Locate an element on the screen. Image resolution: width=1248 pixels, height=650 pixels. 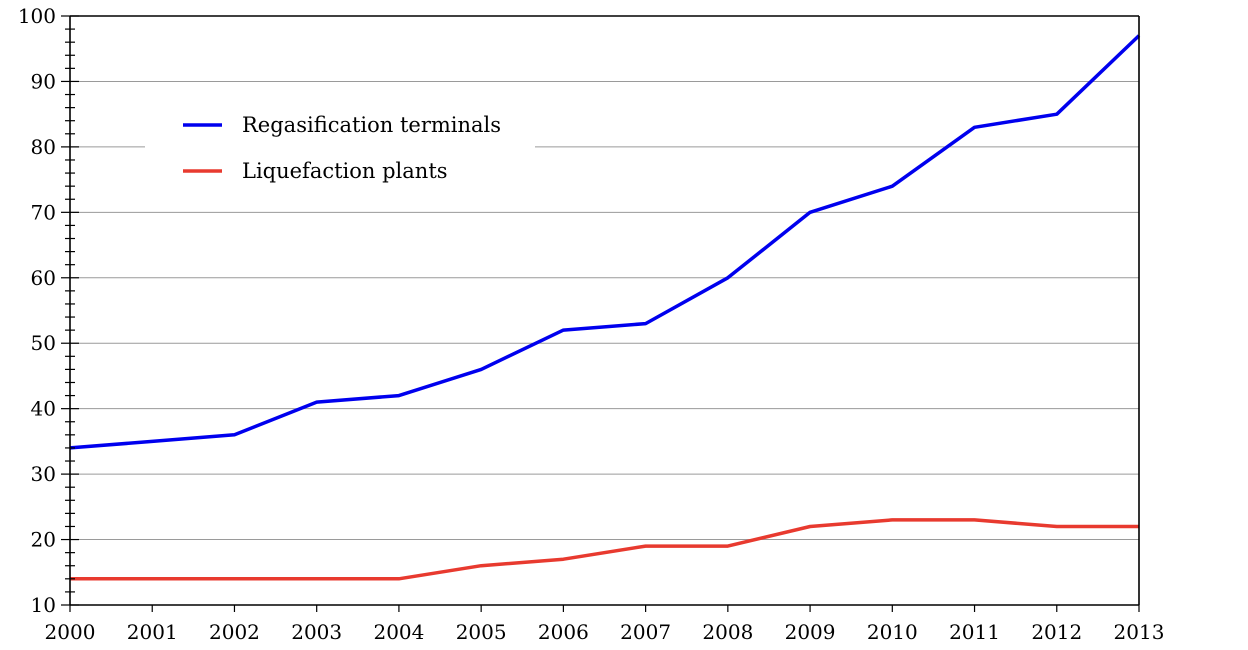
y-tick-label: 50 is located at coordinates (43, 343).